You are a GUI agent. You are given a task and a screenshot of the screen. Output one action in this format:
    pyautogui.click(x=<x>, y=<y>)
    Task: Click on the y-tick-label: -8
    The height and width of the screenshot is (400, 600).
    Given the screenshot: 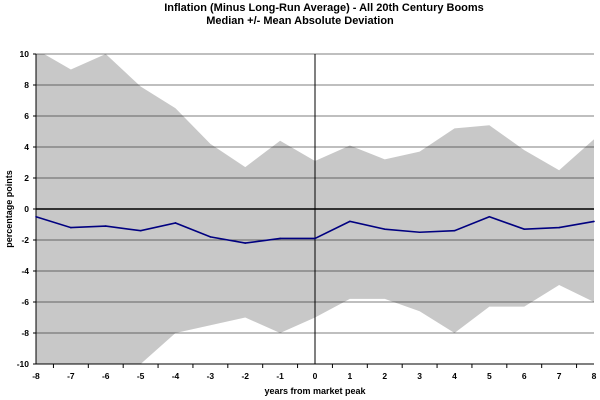 What is the action you would take?
    pyautogui.click(x=25, y=333)
    